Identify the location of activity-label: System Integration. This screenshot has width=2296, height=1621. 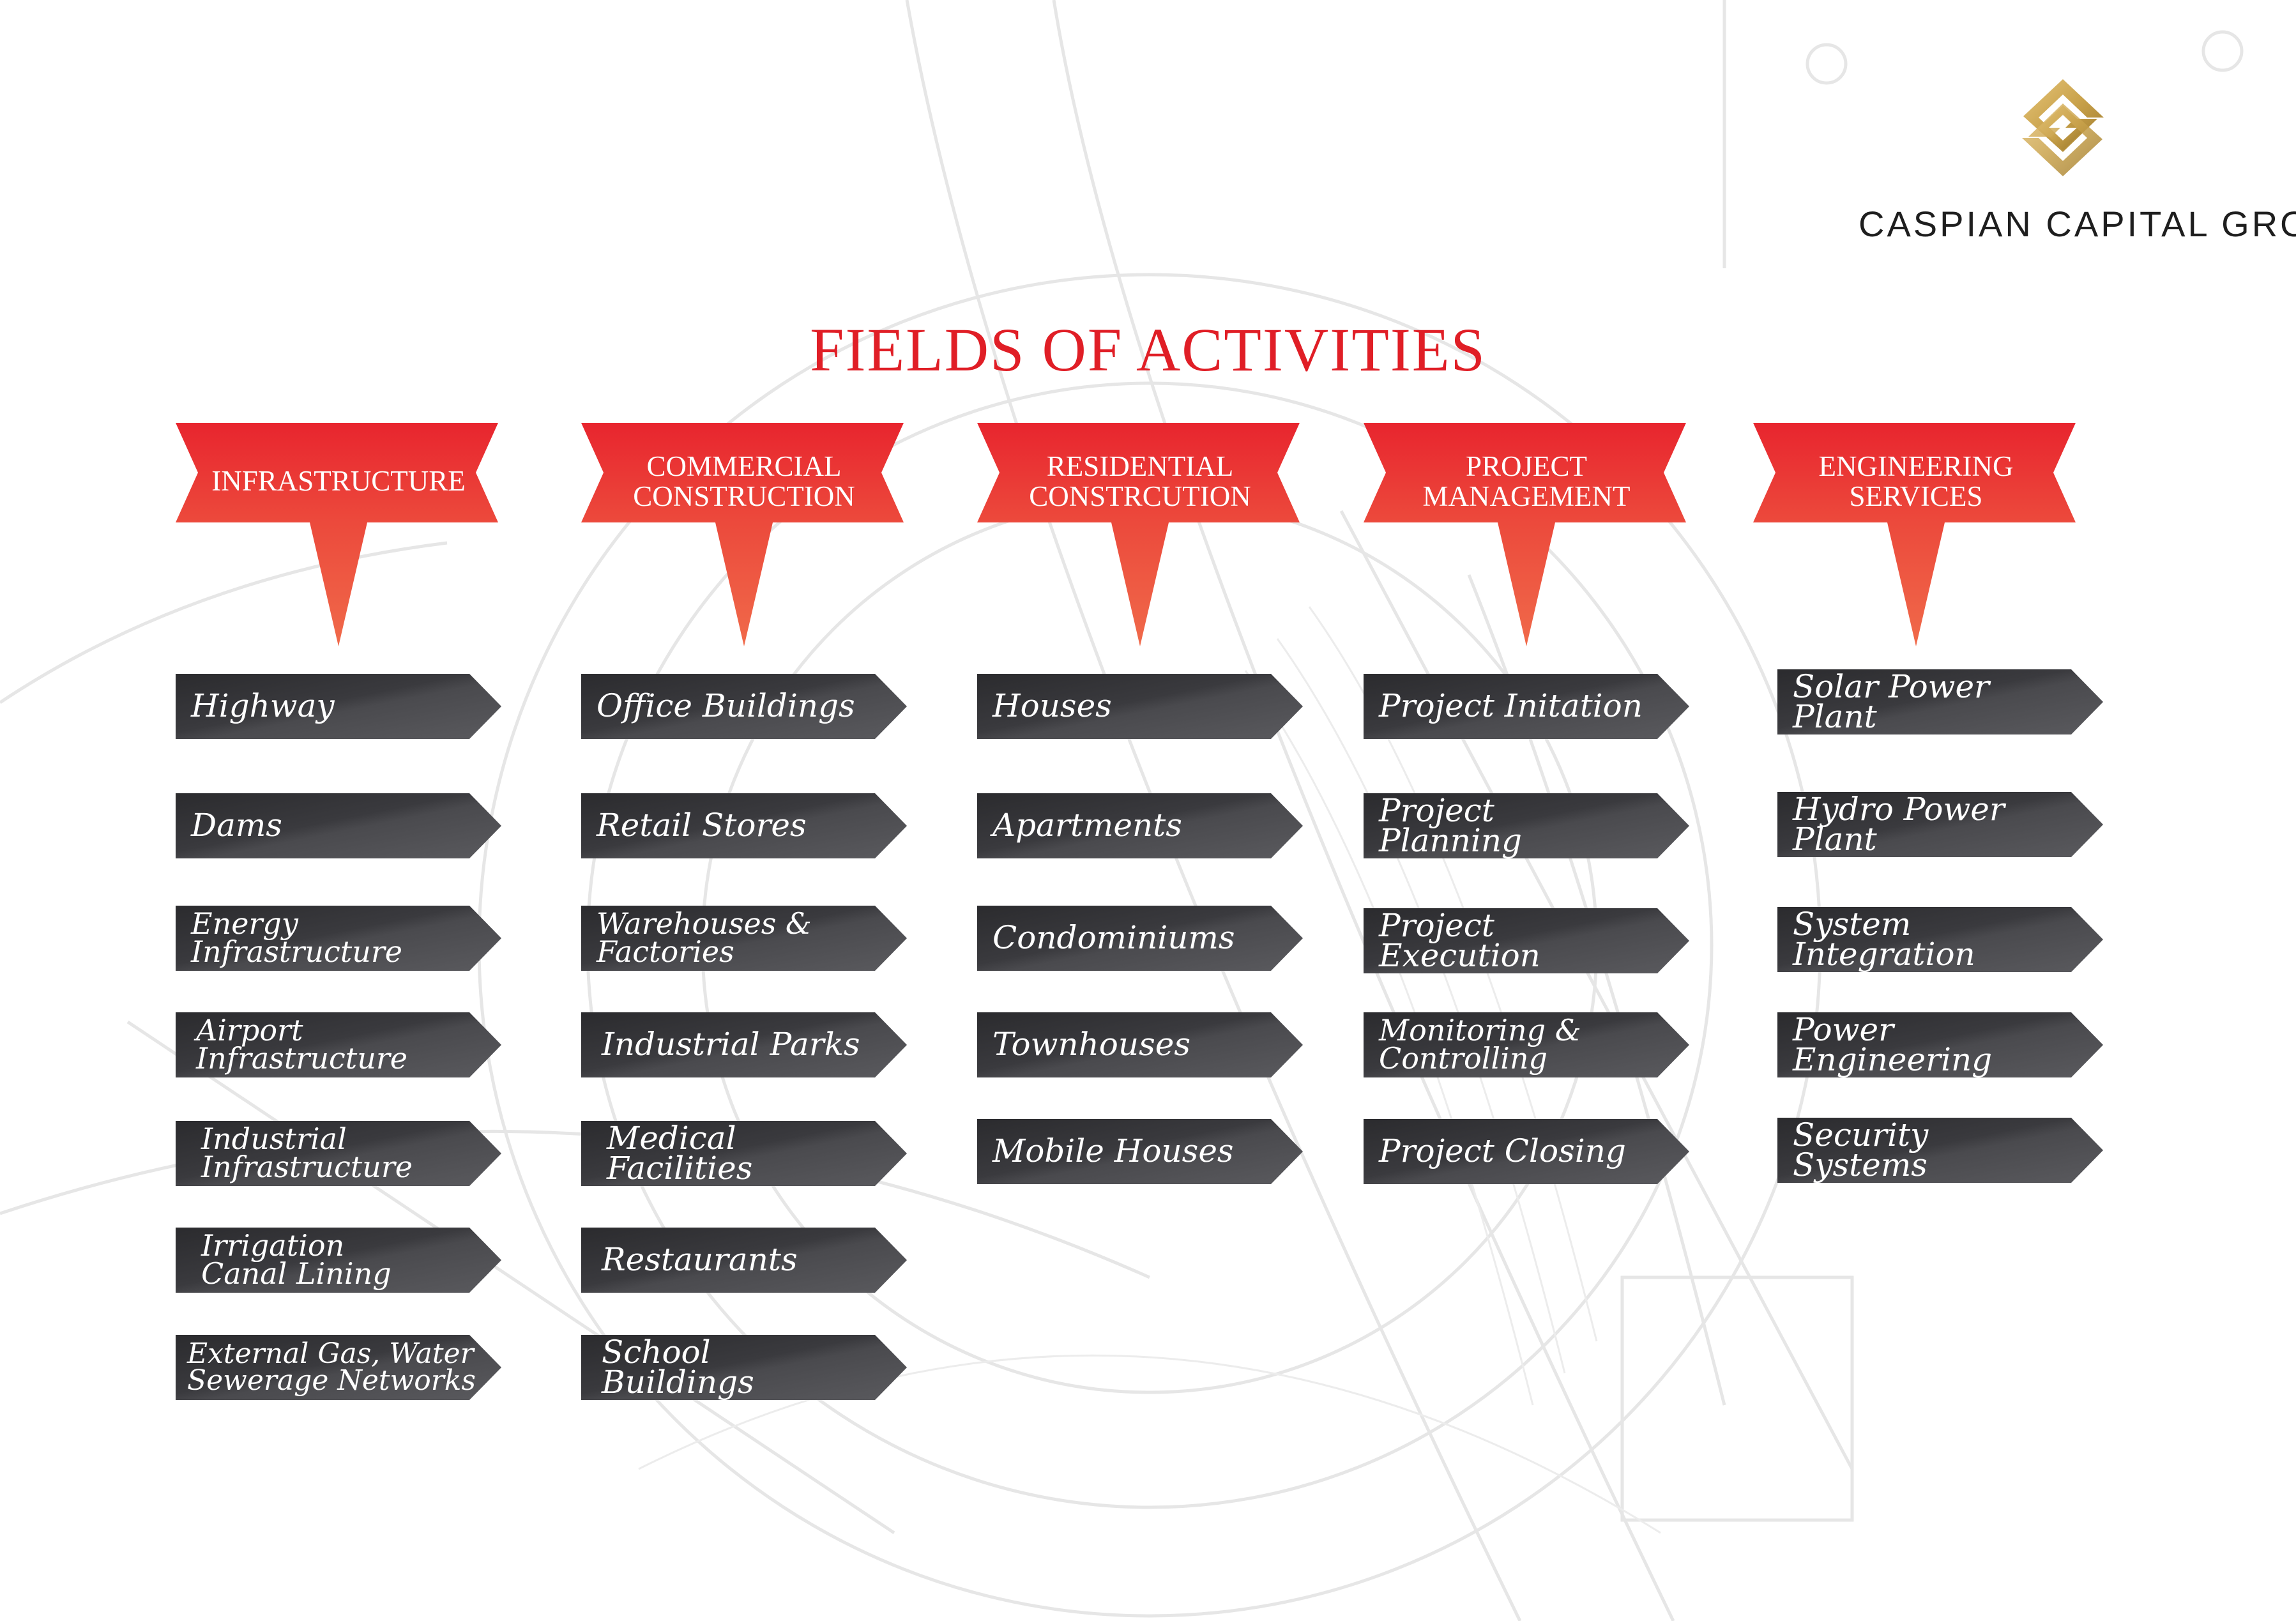
(1884, 939).